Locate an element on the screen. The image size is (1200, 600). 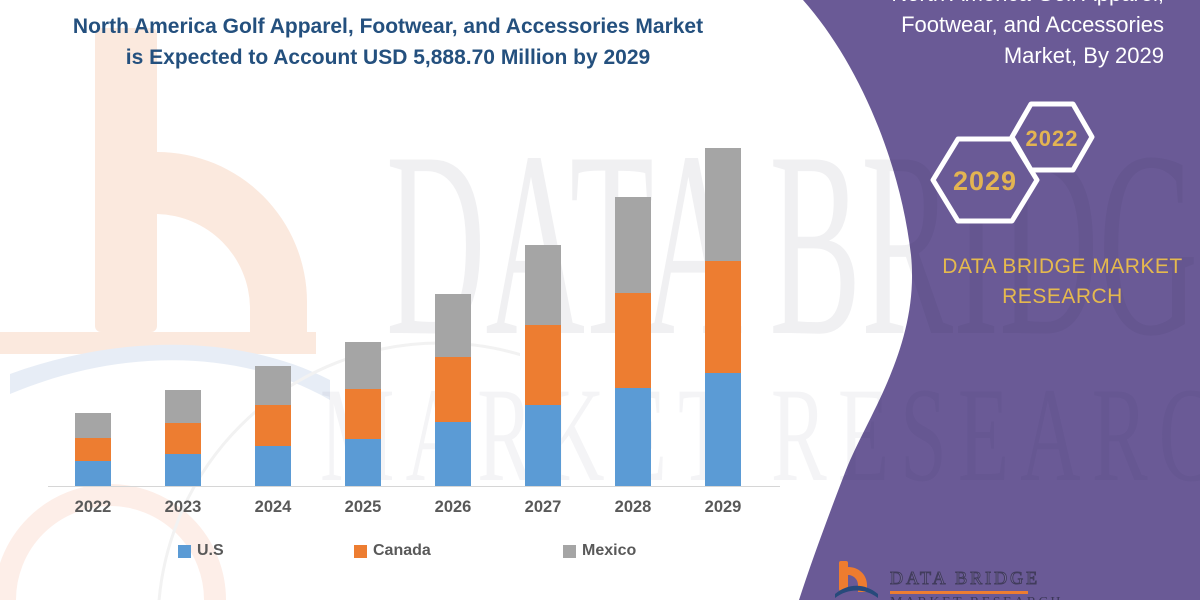
bar-2027 is located at coordinates (543, 313).